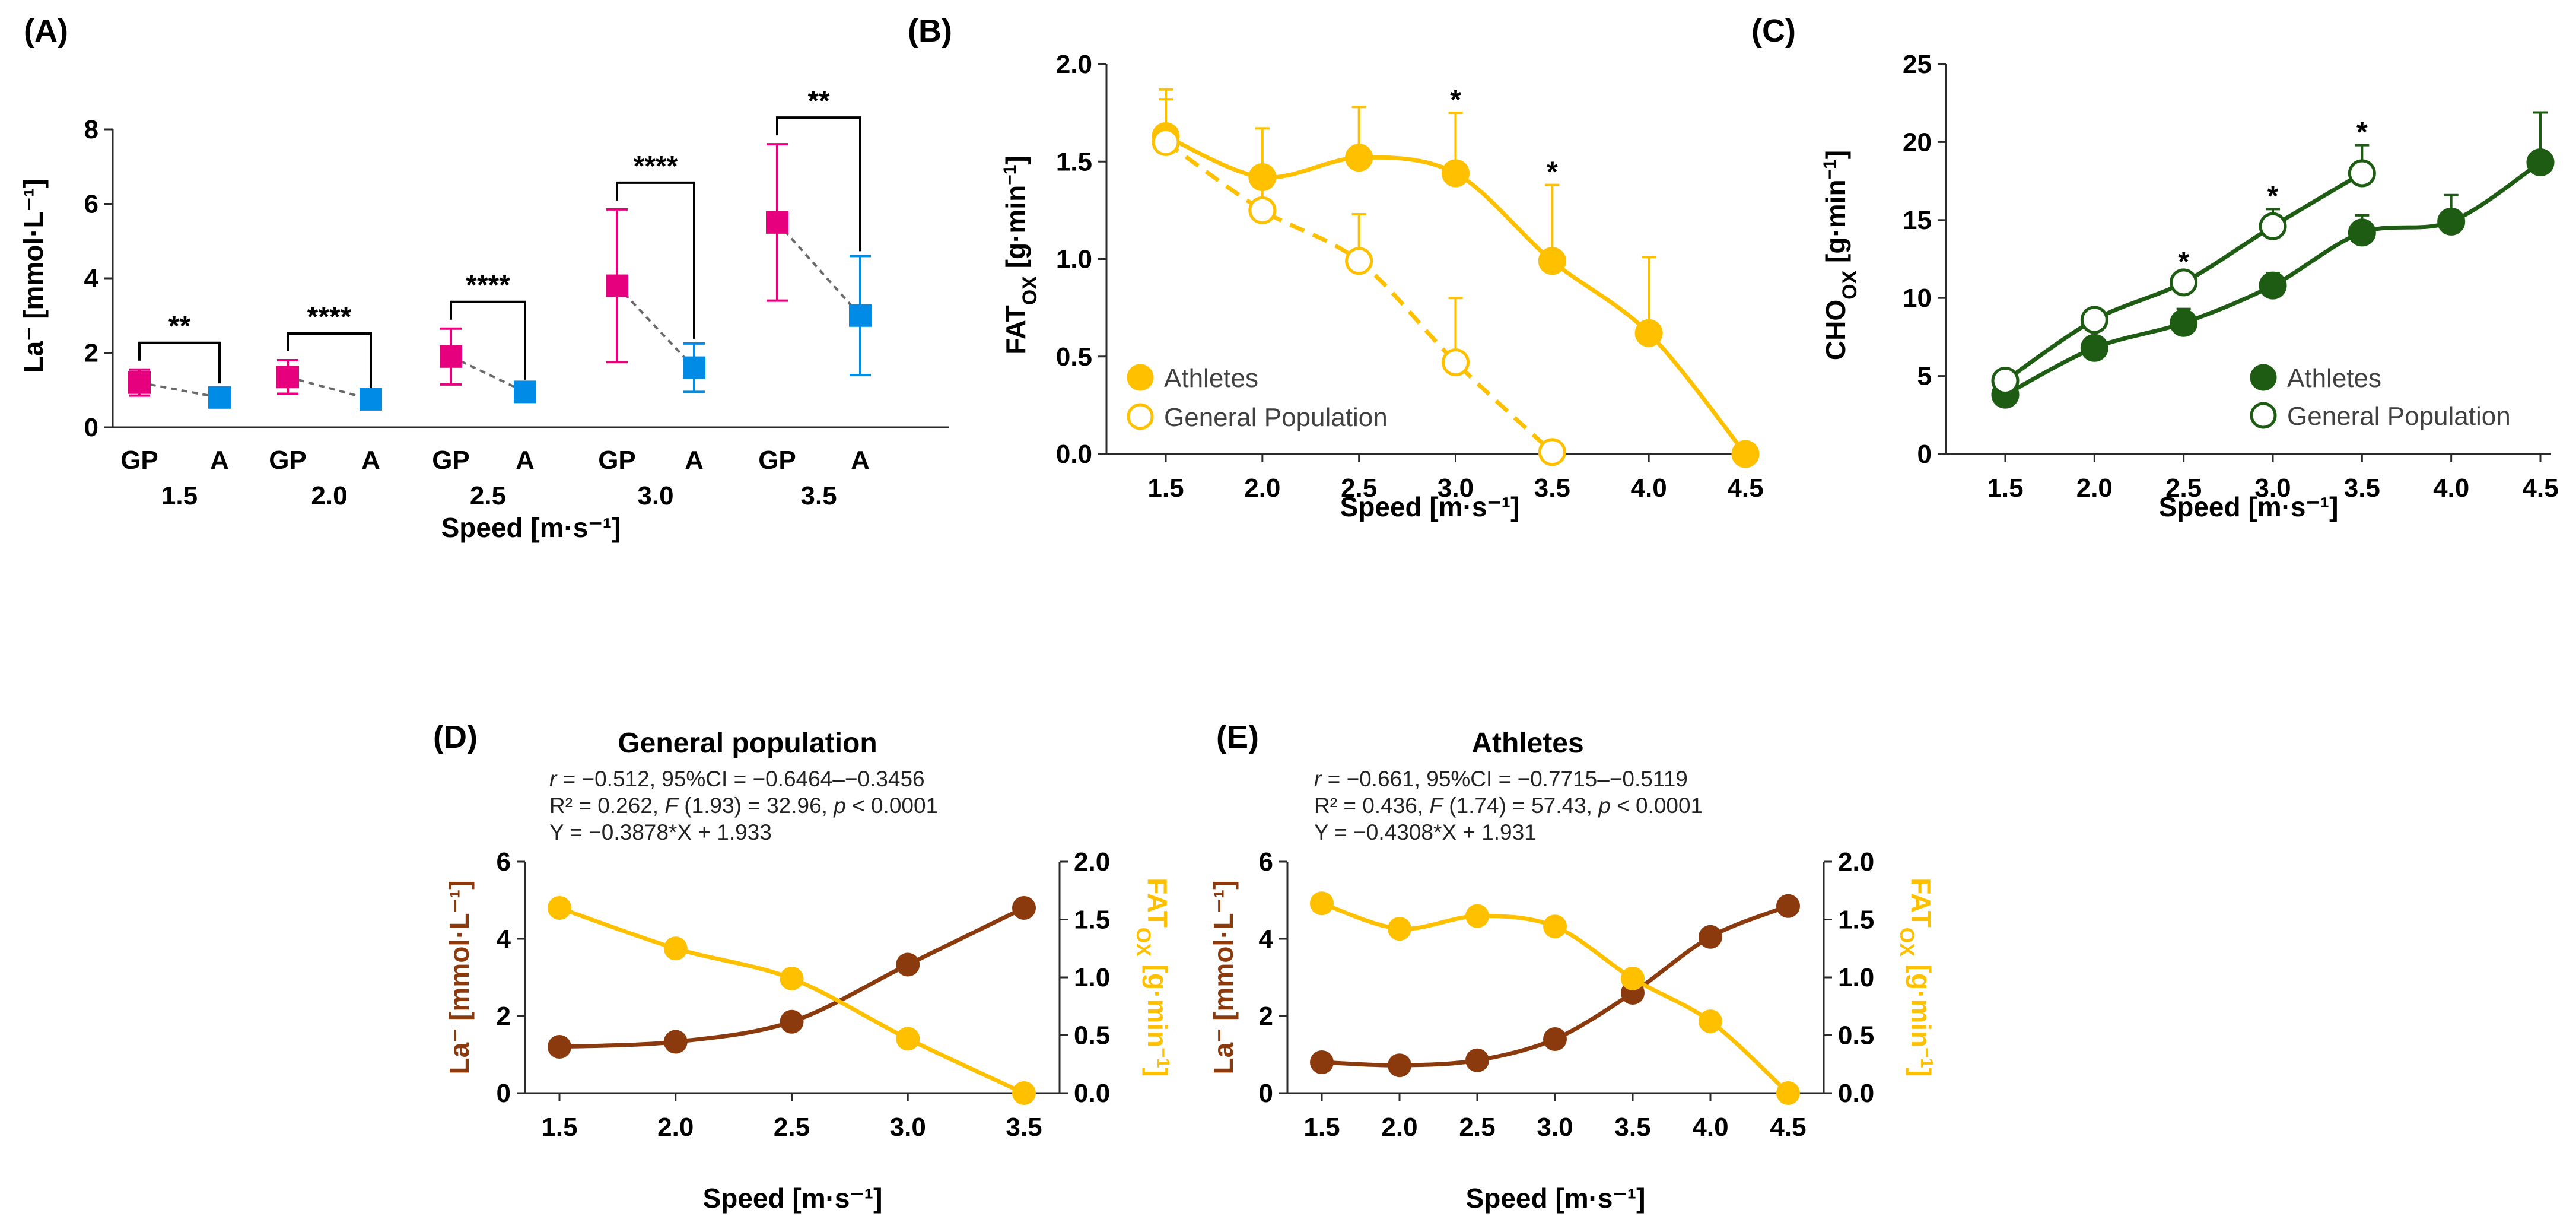 This screenshot has width=2576, height=1229. What do you see at coordinates (1456, 488) in the screenshot?
I see `panel-b-x-tick-label-3: 3.0` at bounding box center [1456, 488].